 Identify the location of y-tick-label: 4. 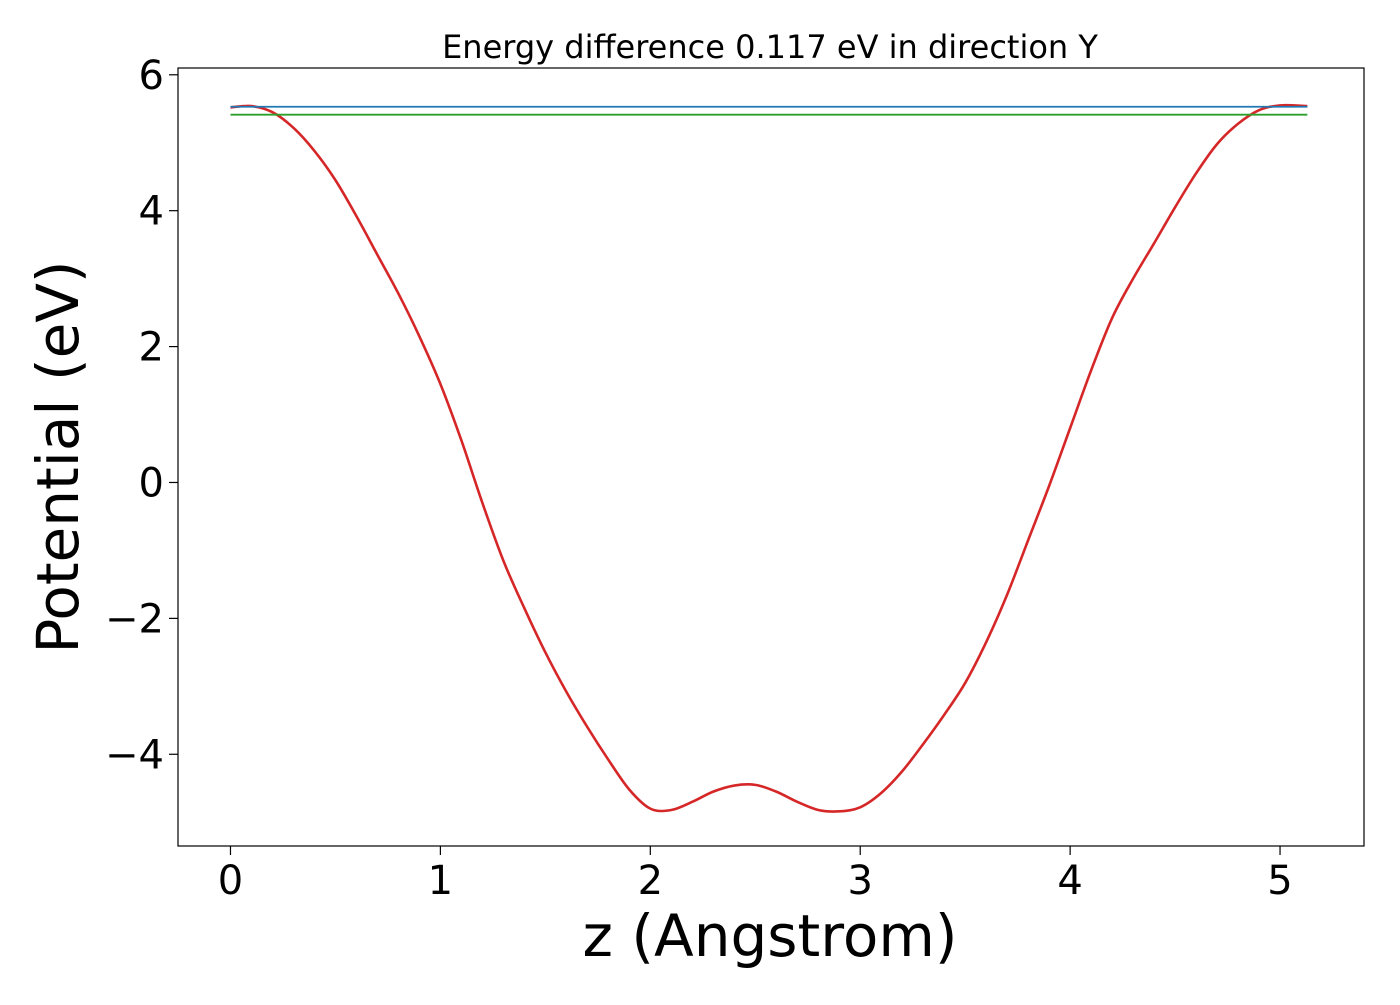
(151, 212).